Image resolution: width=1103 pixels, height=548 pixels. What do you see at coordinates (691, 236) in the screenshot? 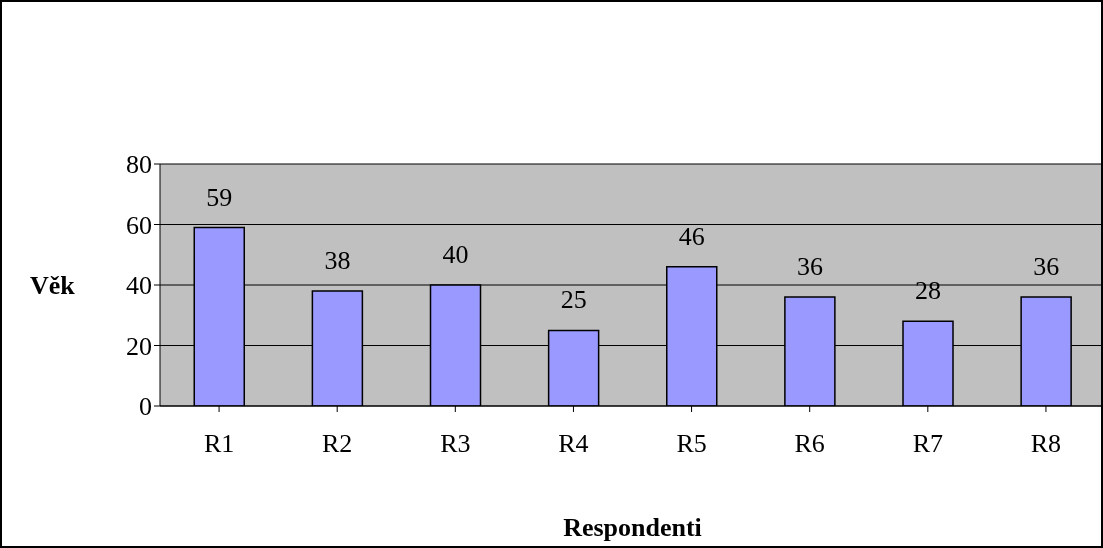
I see `data-label: 46` at bounding box center [691, 236].